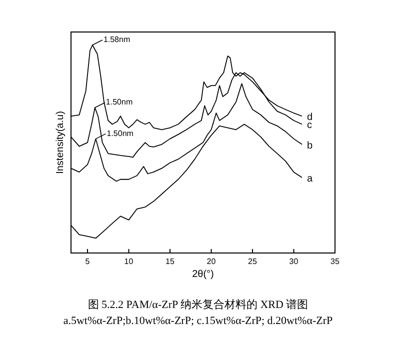 This screenshot has width=396, height=350. What do you see at coordinates (198, 304) in the screenshot?
I see `caption: 图 5.2.2 PAM/α-ZrP 纳米复合材料的 XRD 谱图` at bounding box center [198, 304].